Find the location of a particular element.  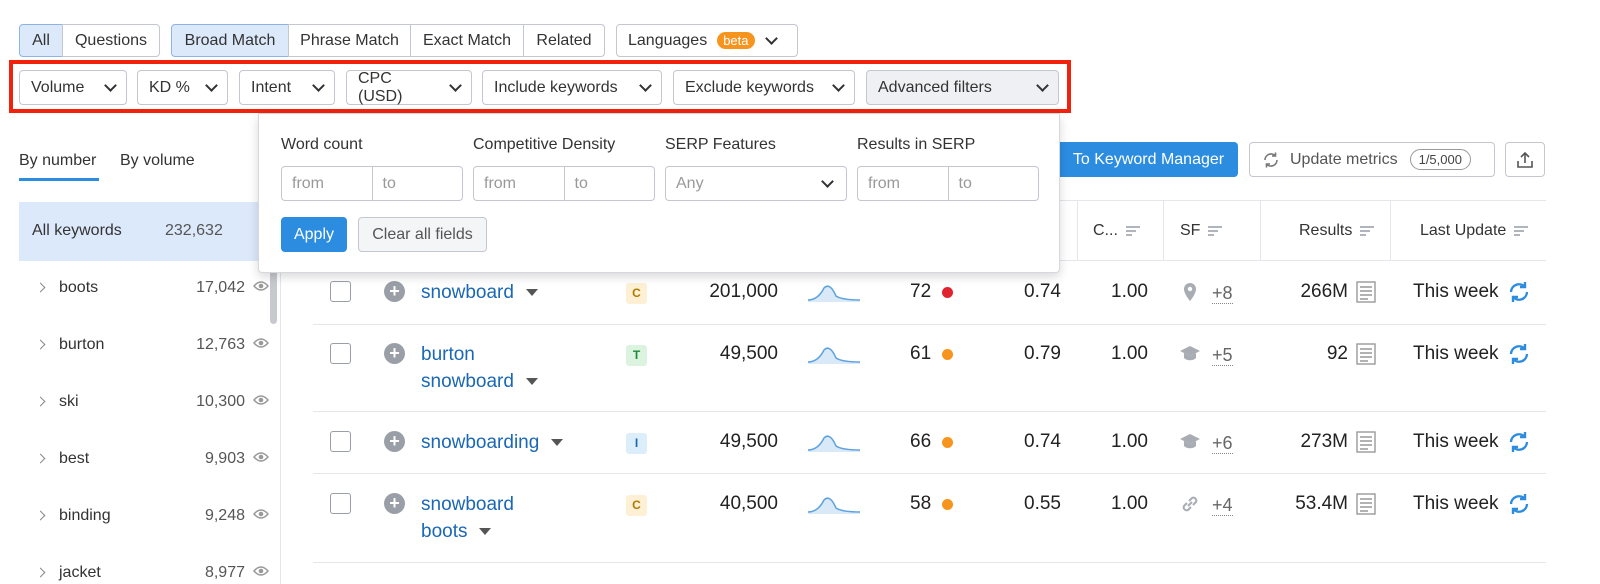

word-count-range: from to is located at coordinates (372, 183).